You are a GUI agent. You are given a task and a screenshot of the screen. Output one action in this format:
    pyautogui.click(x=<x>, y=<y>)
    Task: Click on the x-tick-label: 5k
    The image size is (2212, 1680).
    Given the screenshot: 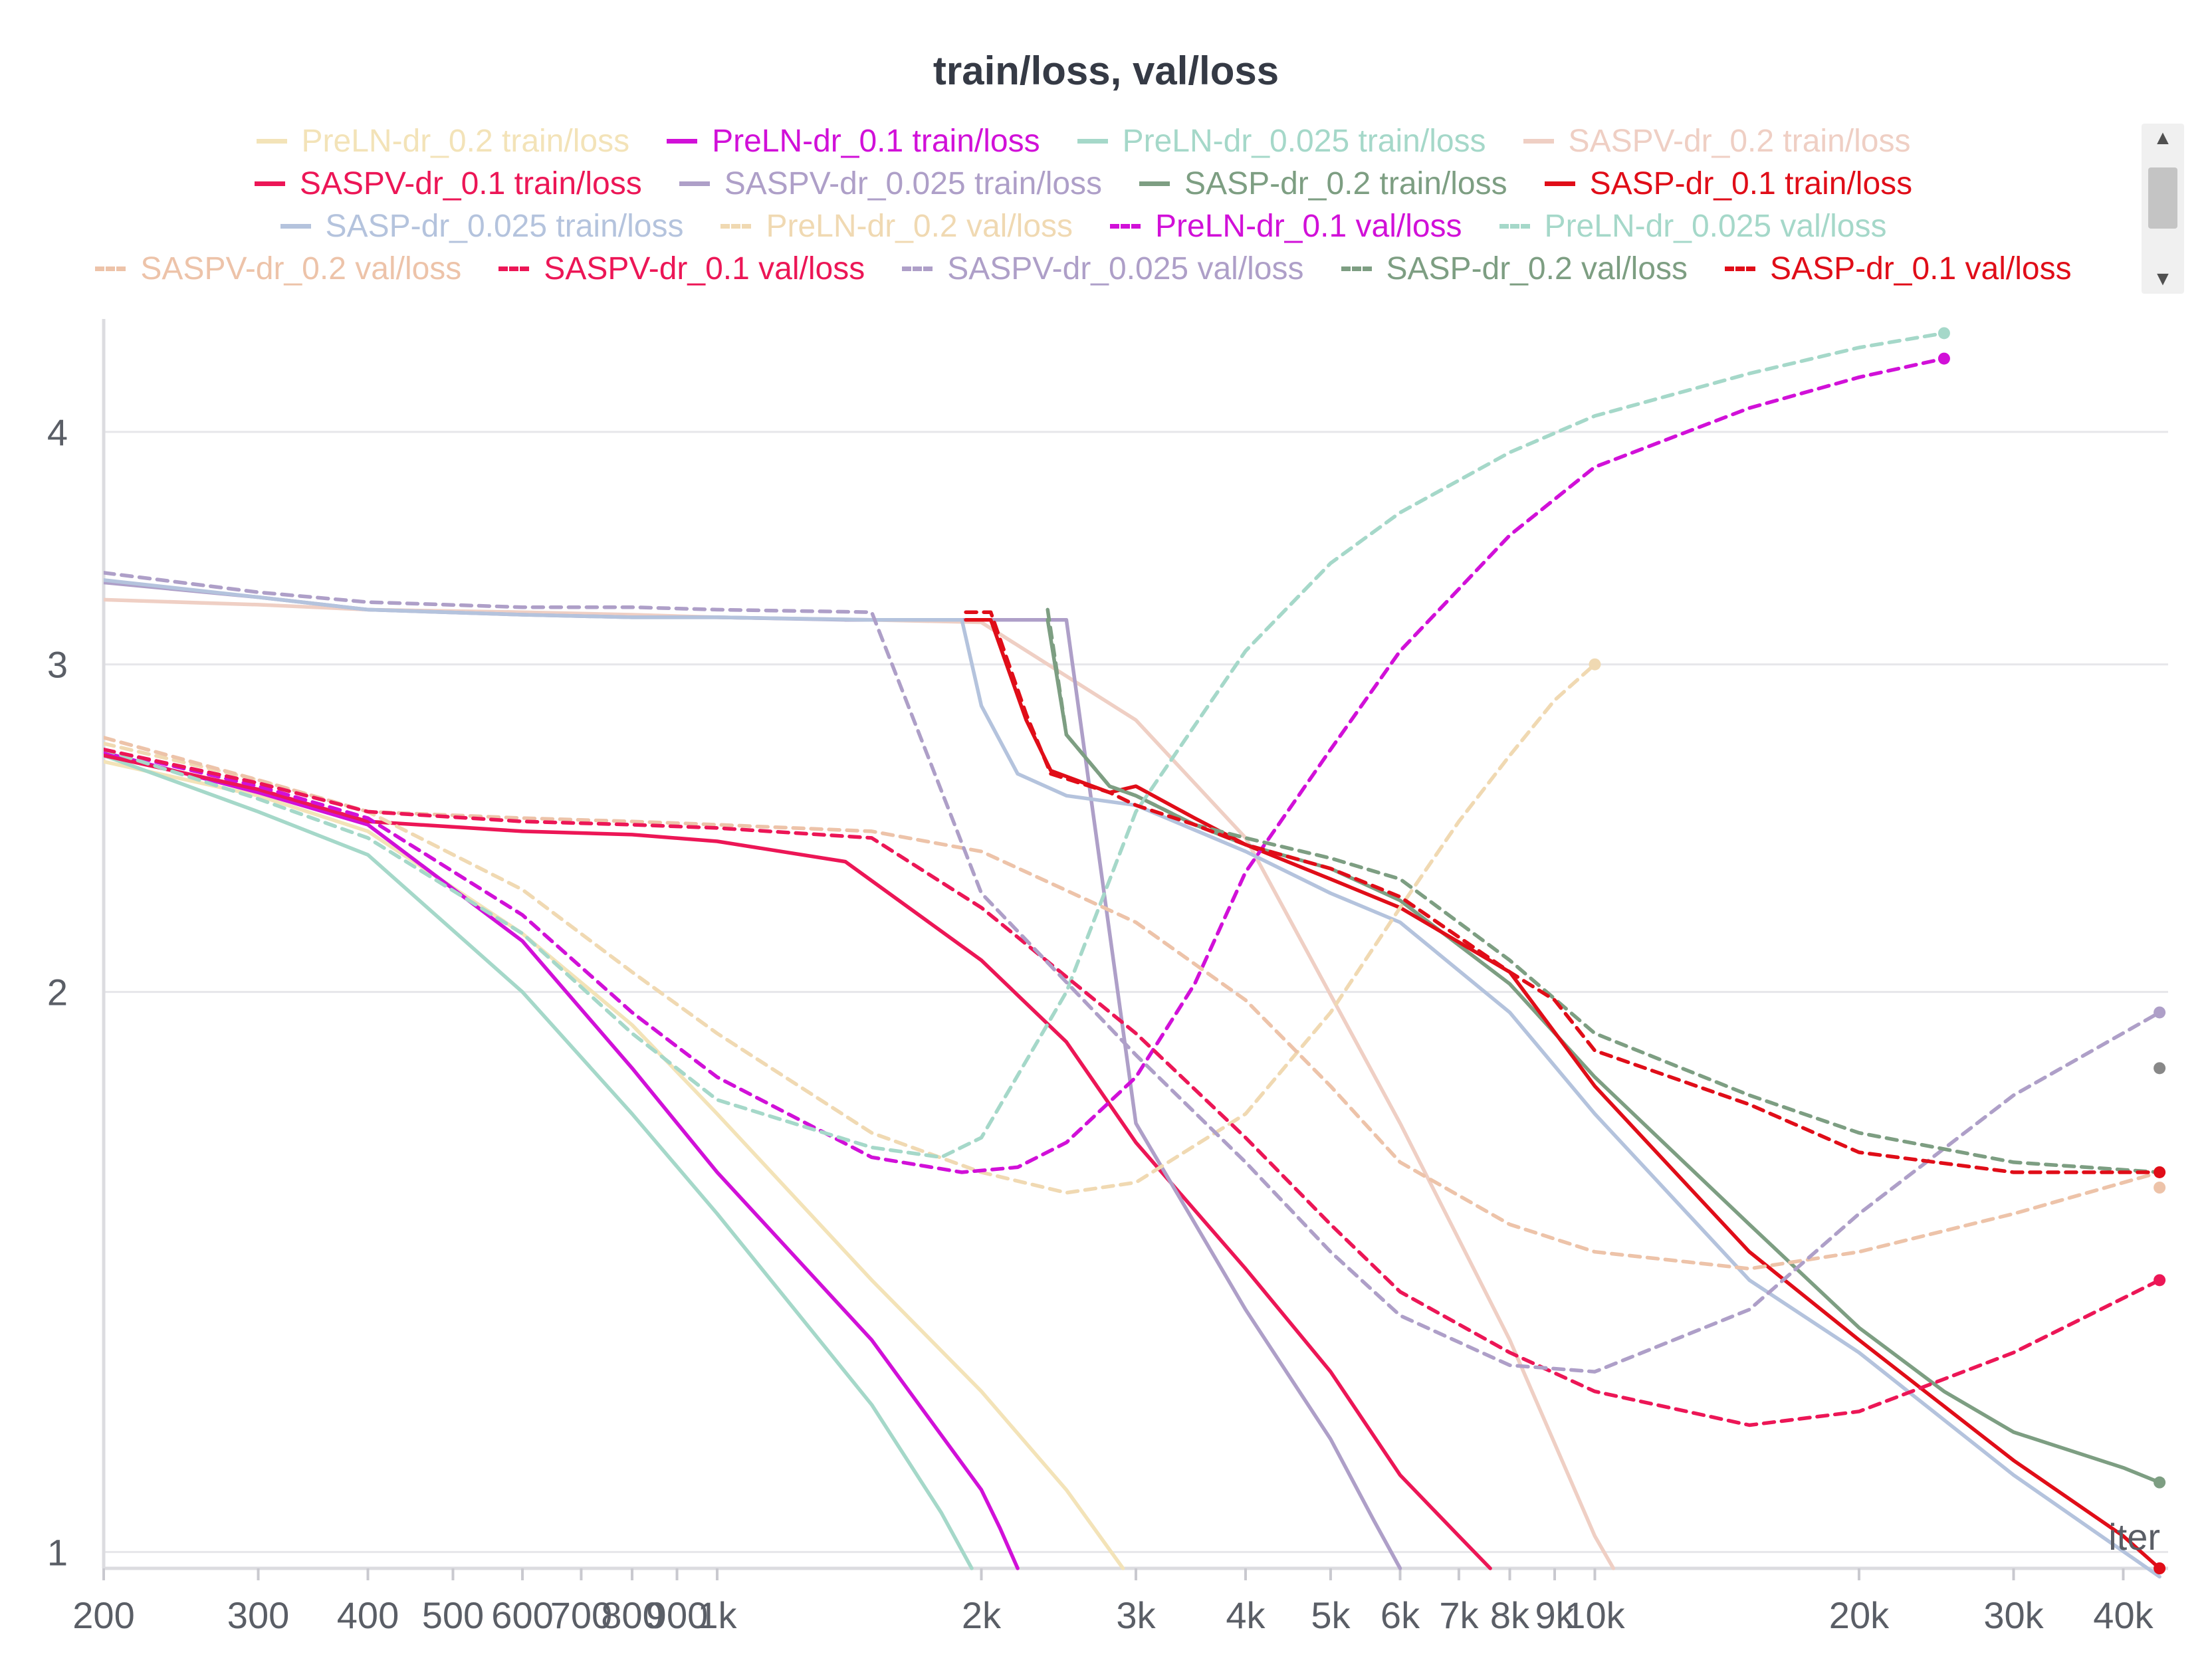 What is the action you would take?
    pyautogui.click(x=1331, y=1615)
    